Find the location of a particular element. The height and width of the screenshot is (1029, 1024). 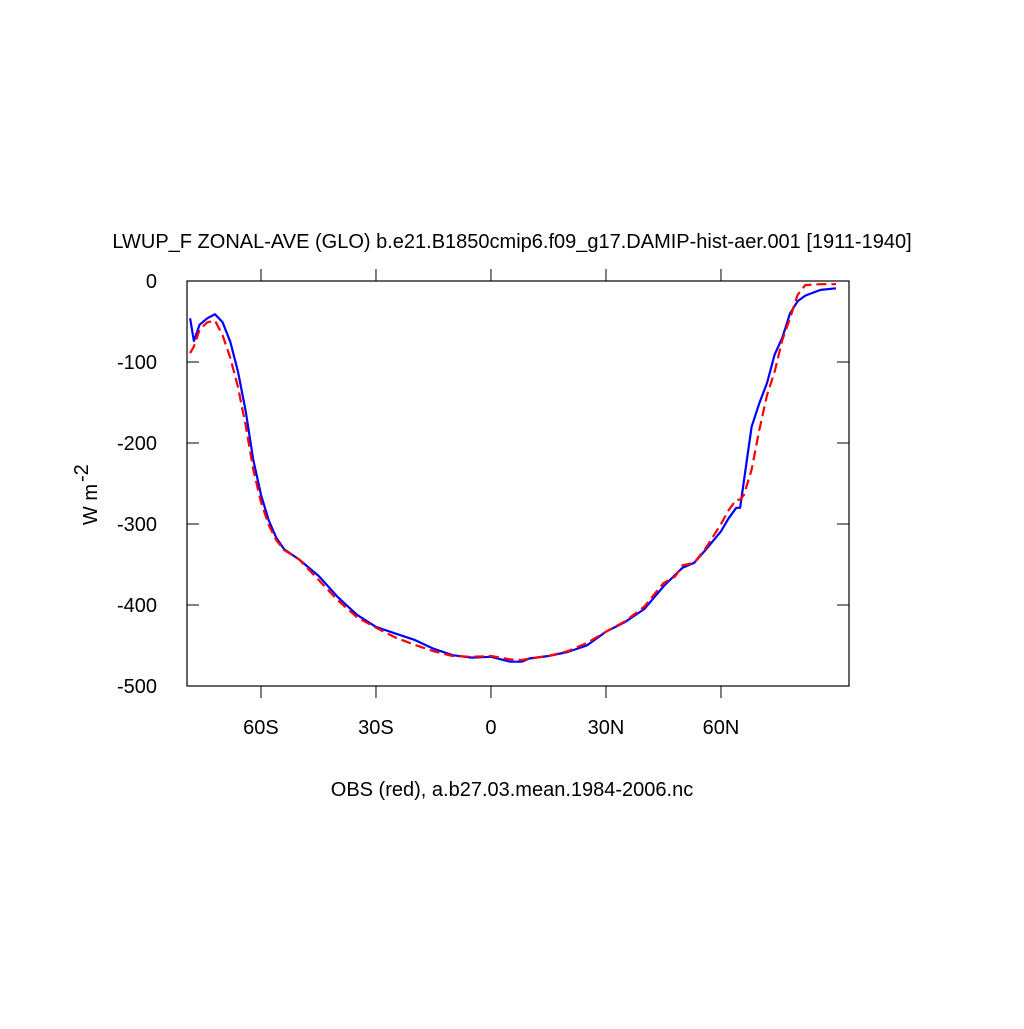

y-tick-label: -100 is located at coordinates (137, 363).